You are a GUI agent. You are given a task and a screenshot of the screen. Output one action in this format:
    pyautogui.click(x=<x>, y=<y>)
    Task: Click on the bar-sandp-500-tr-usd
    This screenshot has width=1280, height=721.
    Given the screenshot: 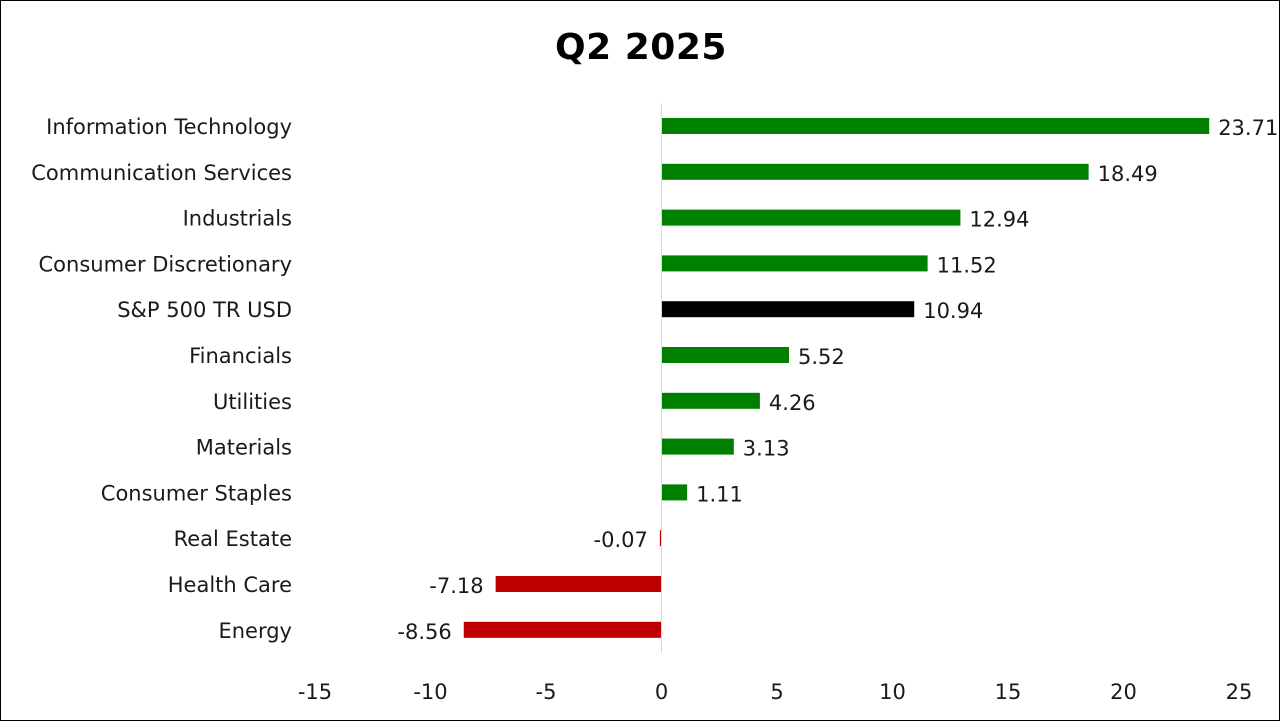 What is the action you would take?
    pyautogui.click(x=788, y=309)
    